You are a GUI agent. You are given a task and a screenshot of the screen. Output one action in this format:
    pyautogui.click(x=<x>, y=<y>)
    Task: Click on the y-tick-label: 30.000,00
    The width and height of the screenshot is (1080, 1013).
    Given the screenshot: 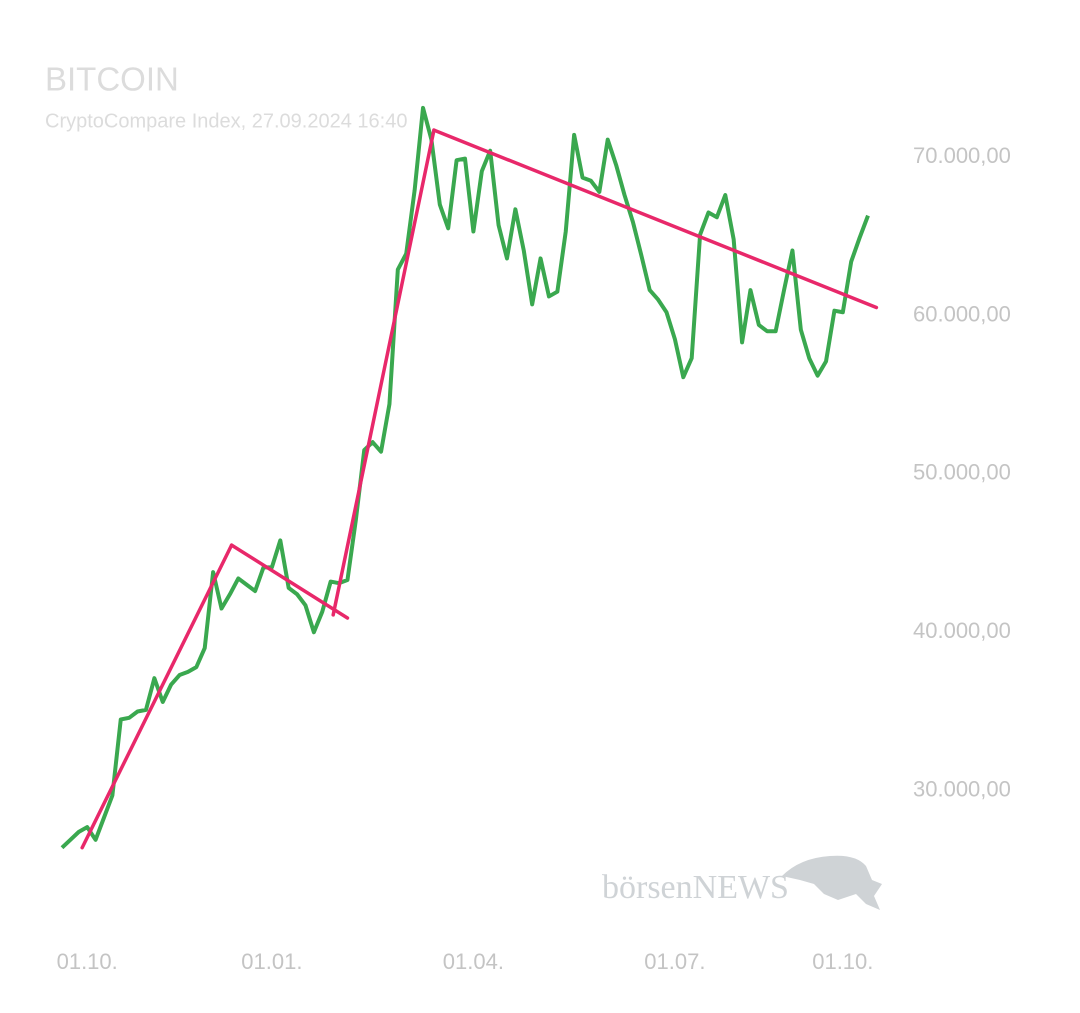 What is the action you would take?
    pyautogui.click(x=962, y=789)
    